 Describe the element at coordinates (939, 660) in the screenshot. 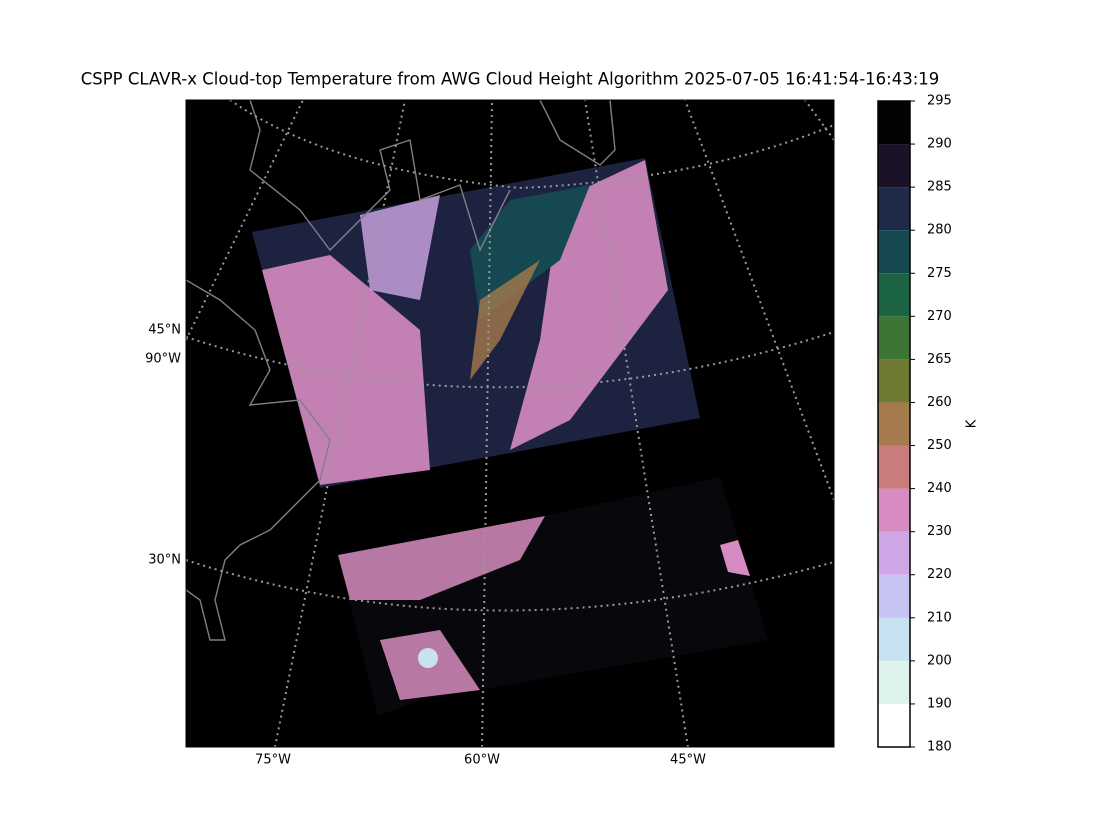

I see `colorbar-tick-label: 200` at that location.